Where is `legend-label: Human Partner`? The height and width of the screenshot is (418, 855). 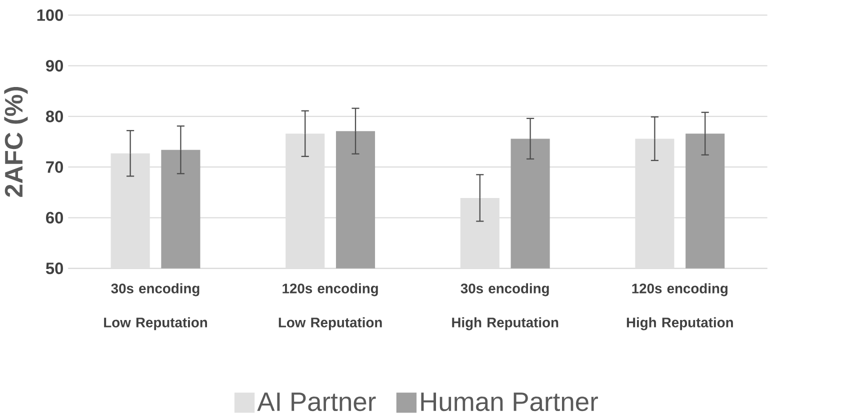
legend-label: Human Partner is located at coordinates (509, 402).